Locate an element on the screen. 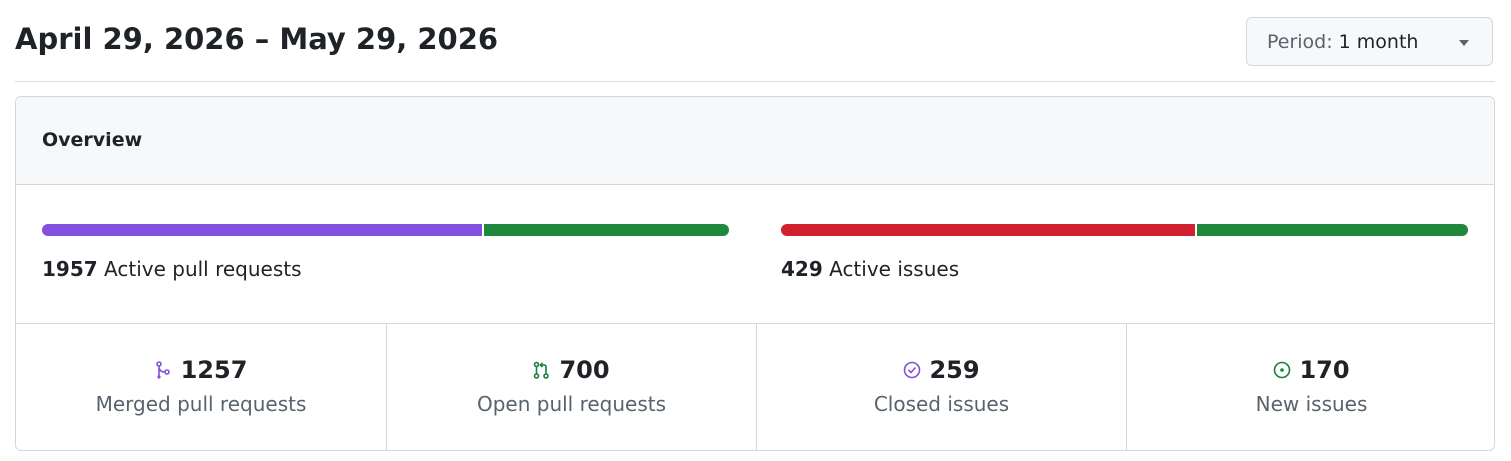 This screenshot has width=1511, height=461. summary: 1957 Active pull requests is located at coordinates (172, 269).